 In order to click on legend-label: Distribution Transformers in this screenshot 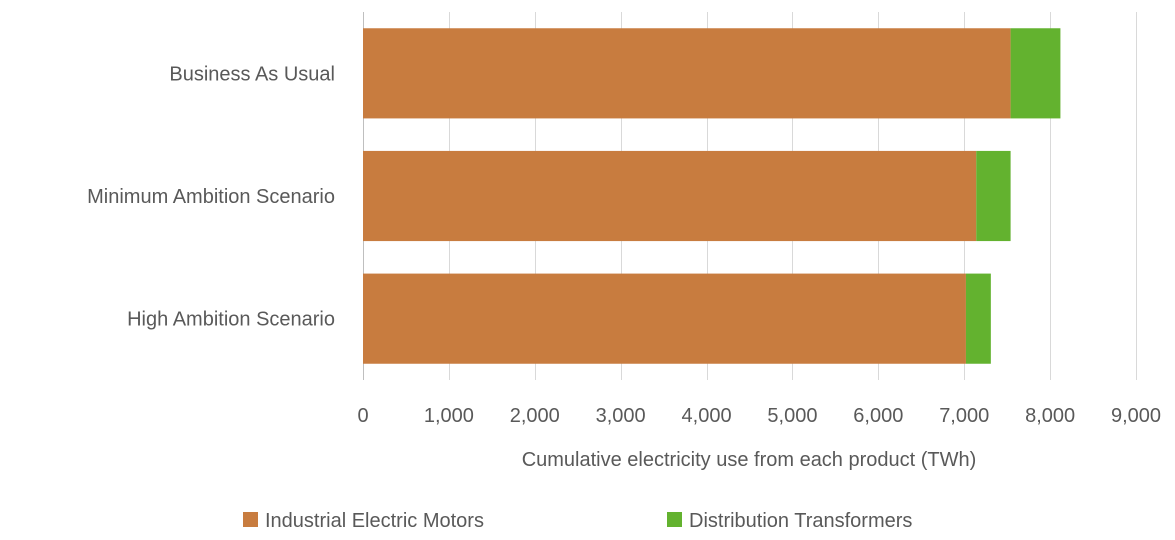, I will do `click(800, 521)`.